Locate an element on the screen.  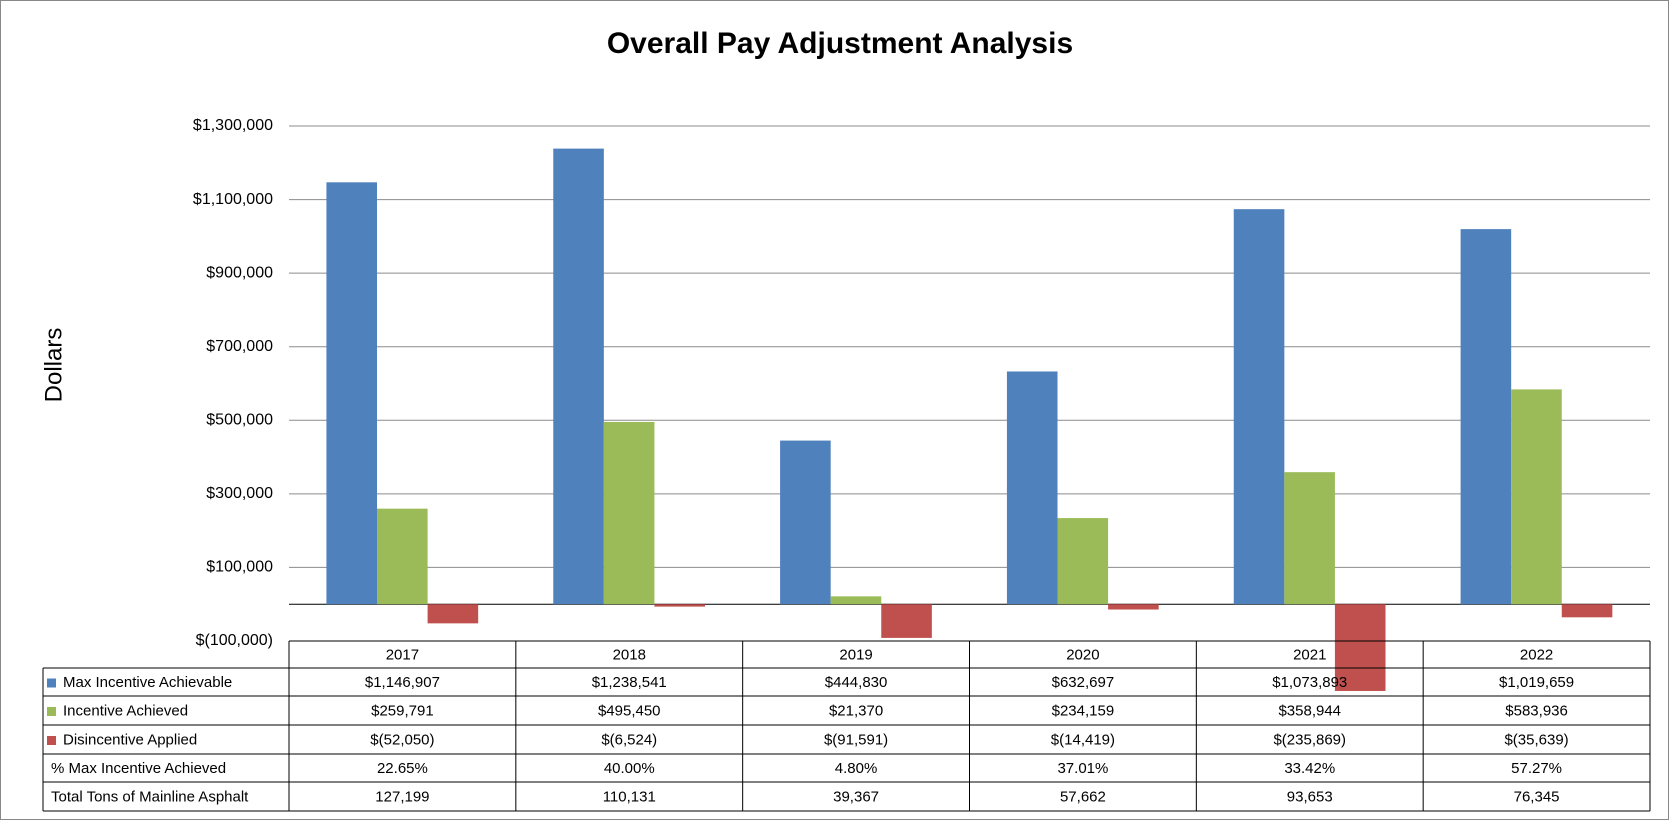
table-cell: $632,697 is located at coordinates (1083, 682).